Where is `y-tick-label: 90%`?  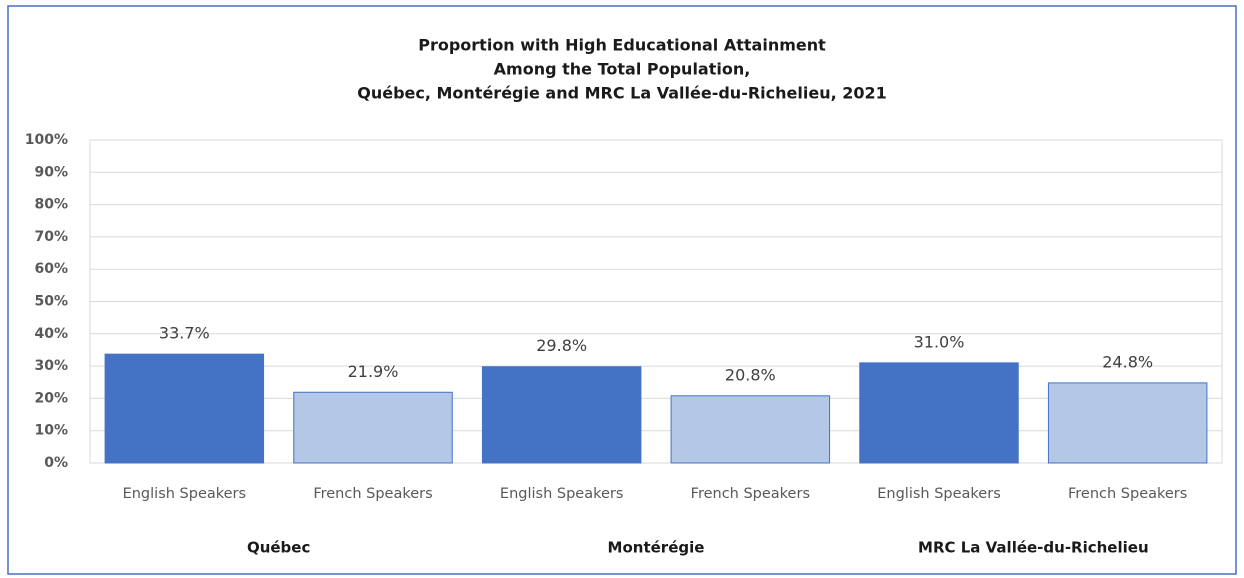 y-tick-label: 90% is located at coordinates (51, 172).